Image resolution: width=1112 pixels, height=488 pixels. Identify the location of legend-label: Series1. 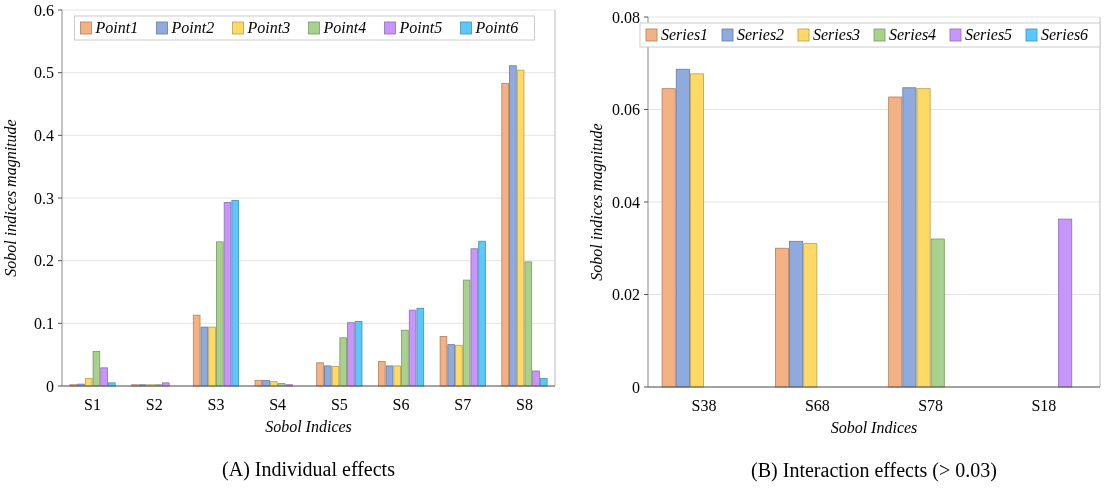
(685, 34).